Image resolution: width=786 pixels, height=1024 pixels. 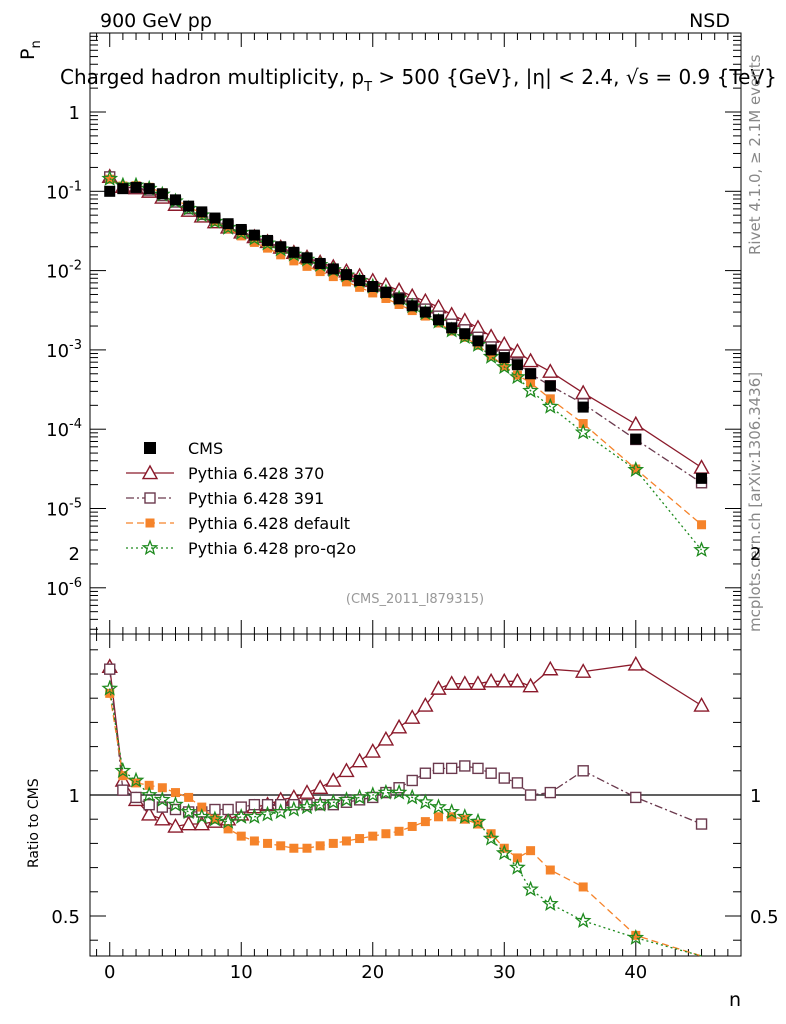 I want to click on legend-marker-pq2o, so click(x=150, y=547).